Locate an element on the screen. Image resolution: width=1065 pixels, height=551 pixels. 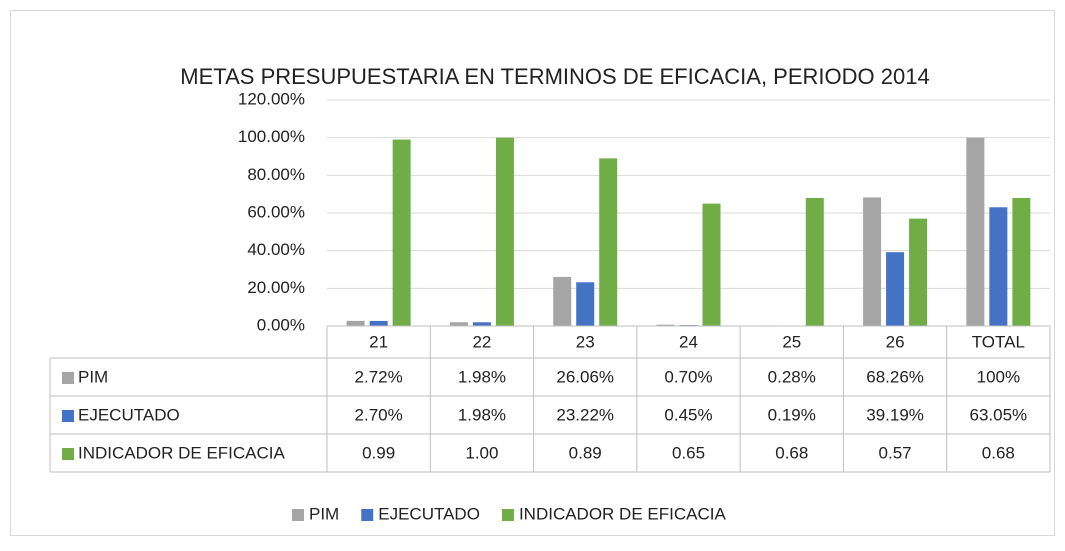
table-value: 100% is located at coordinates (998, 376).